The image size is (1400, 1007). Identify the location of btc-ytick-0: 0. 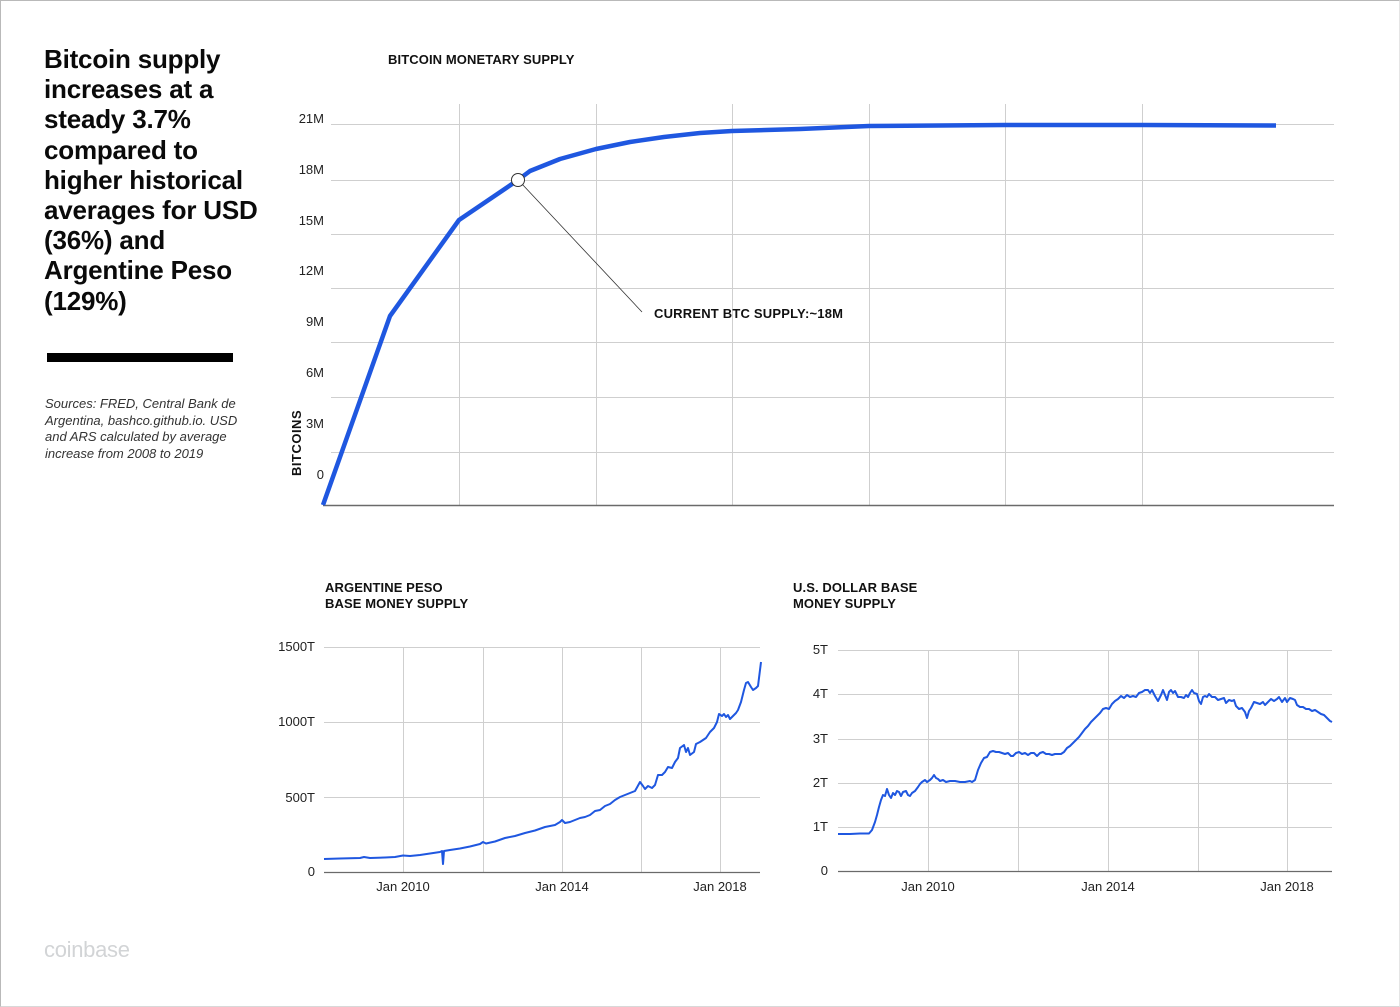
(320, 474).